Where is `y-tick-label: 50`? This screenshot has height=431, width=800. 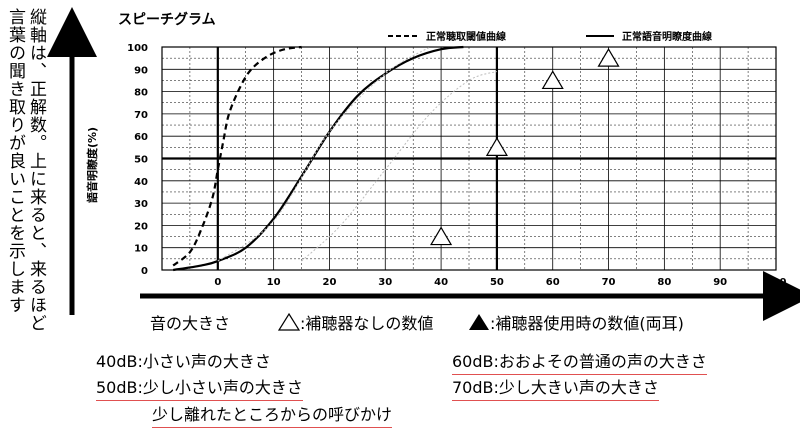 y-tick-label: 50 is located at coordinates (141, 160).